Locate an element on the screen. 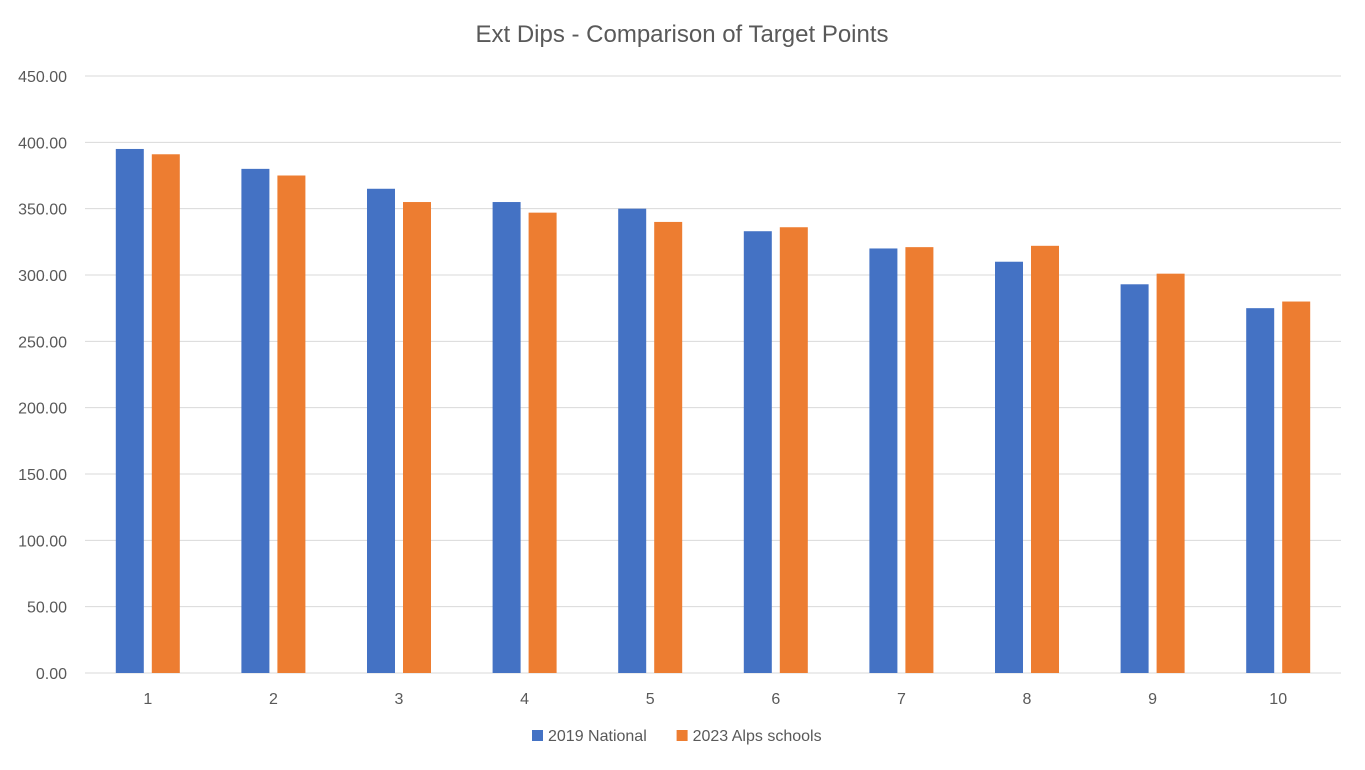 The image size is (1365, 770). x-tick-label: 5 is located at coordinates (650, 699).